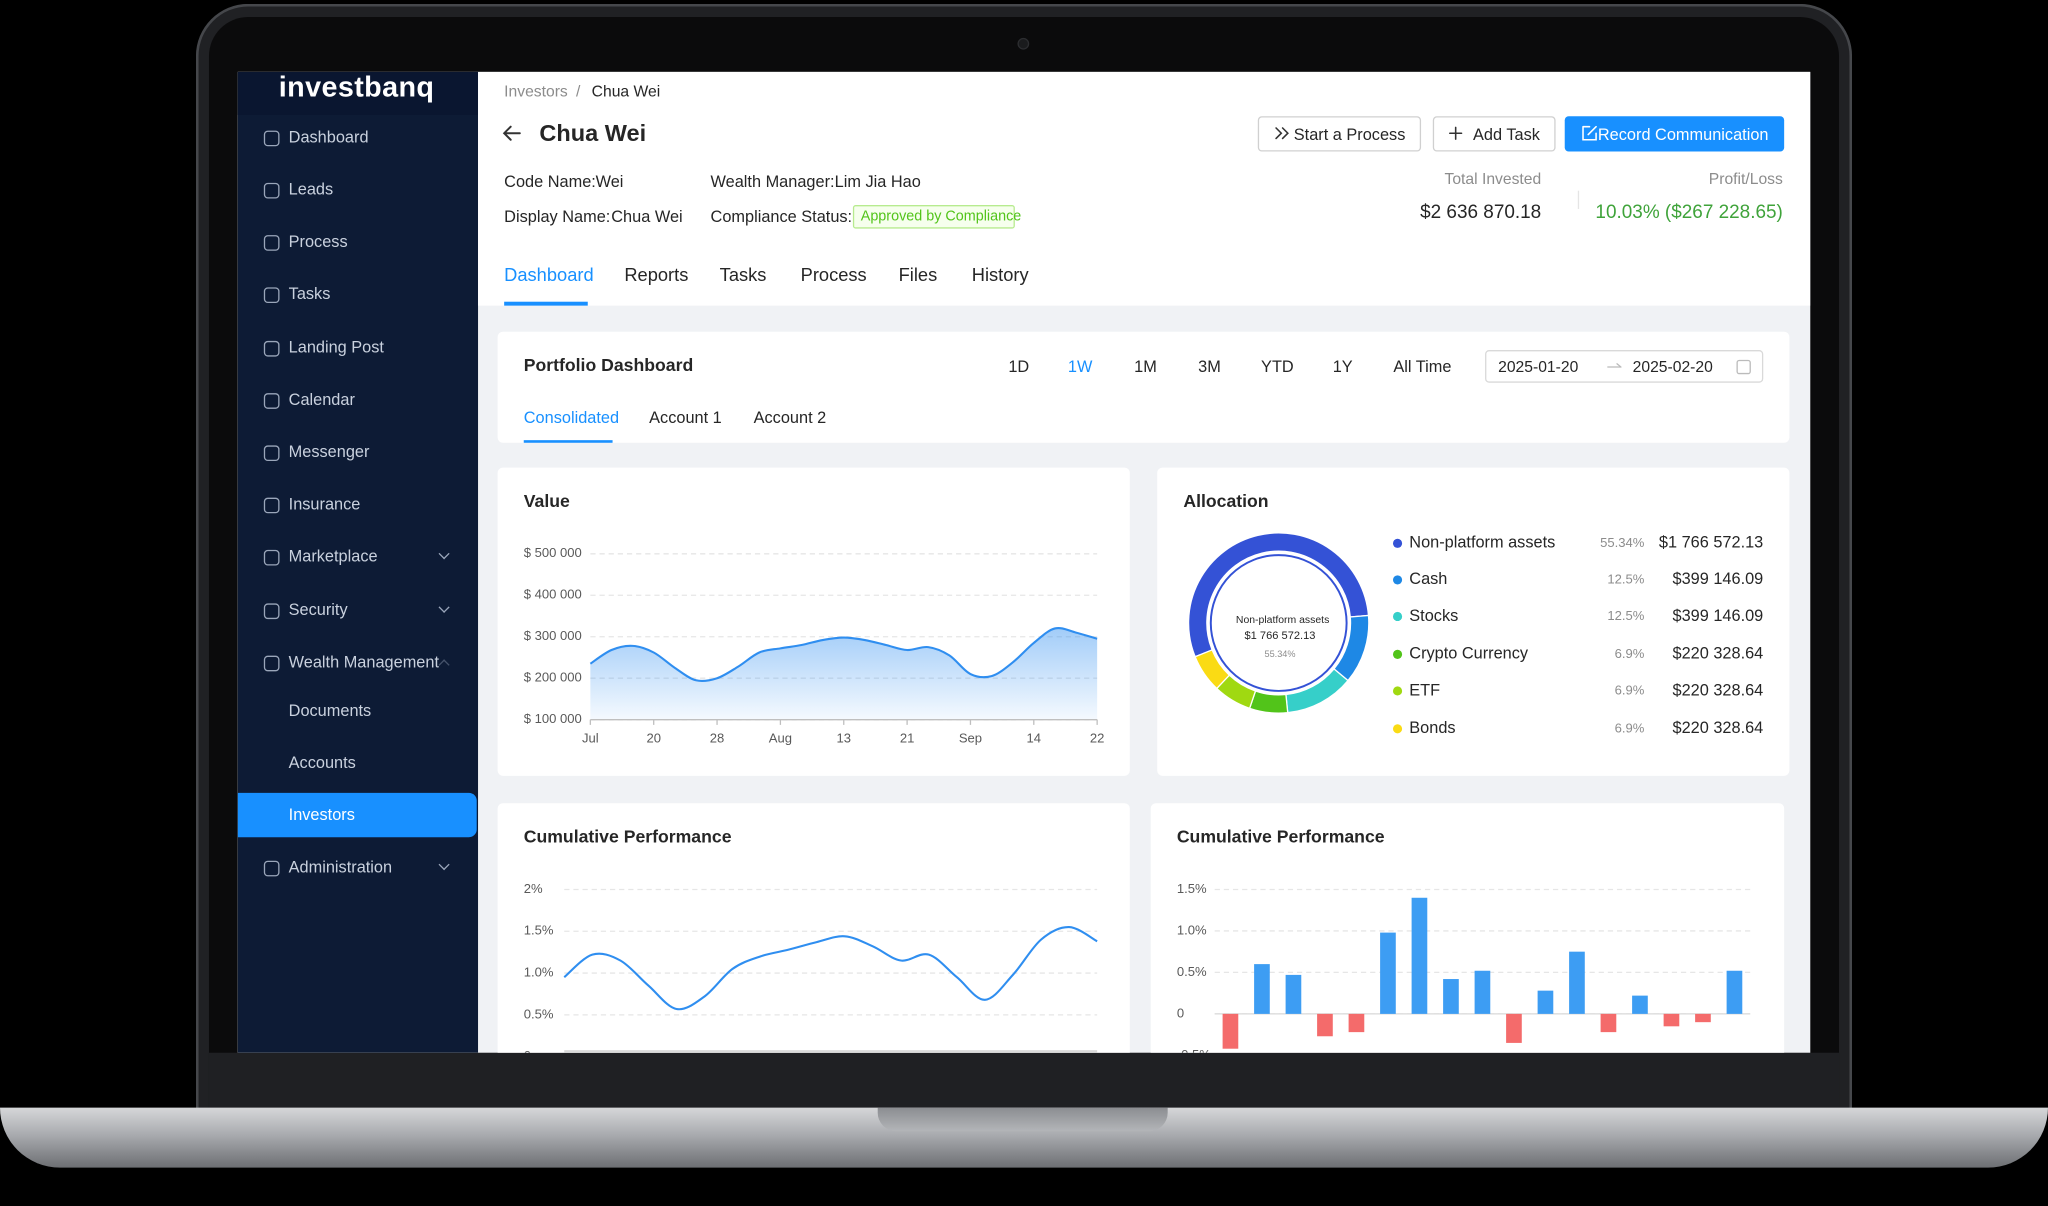 The image size is (2048, 1206). I want to click on date-range-picker, so click(1624, 366).